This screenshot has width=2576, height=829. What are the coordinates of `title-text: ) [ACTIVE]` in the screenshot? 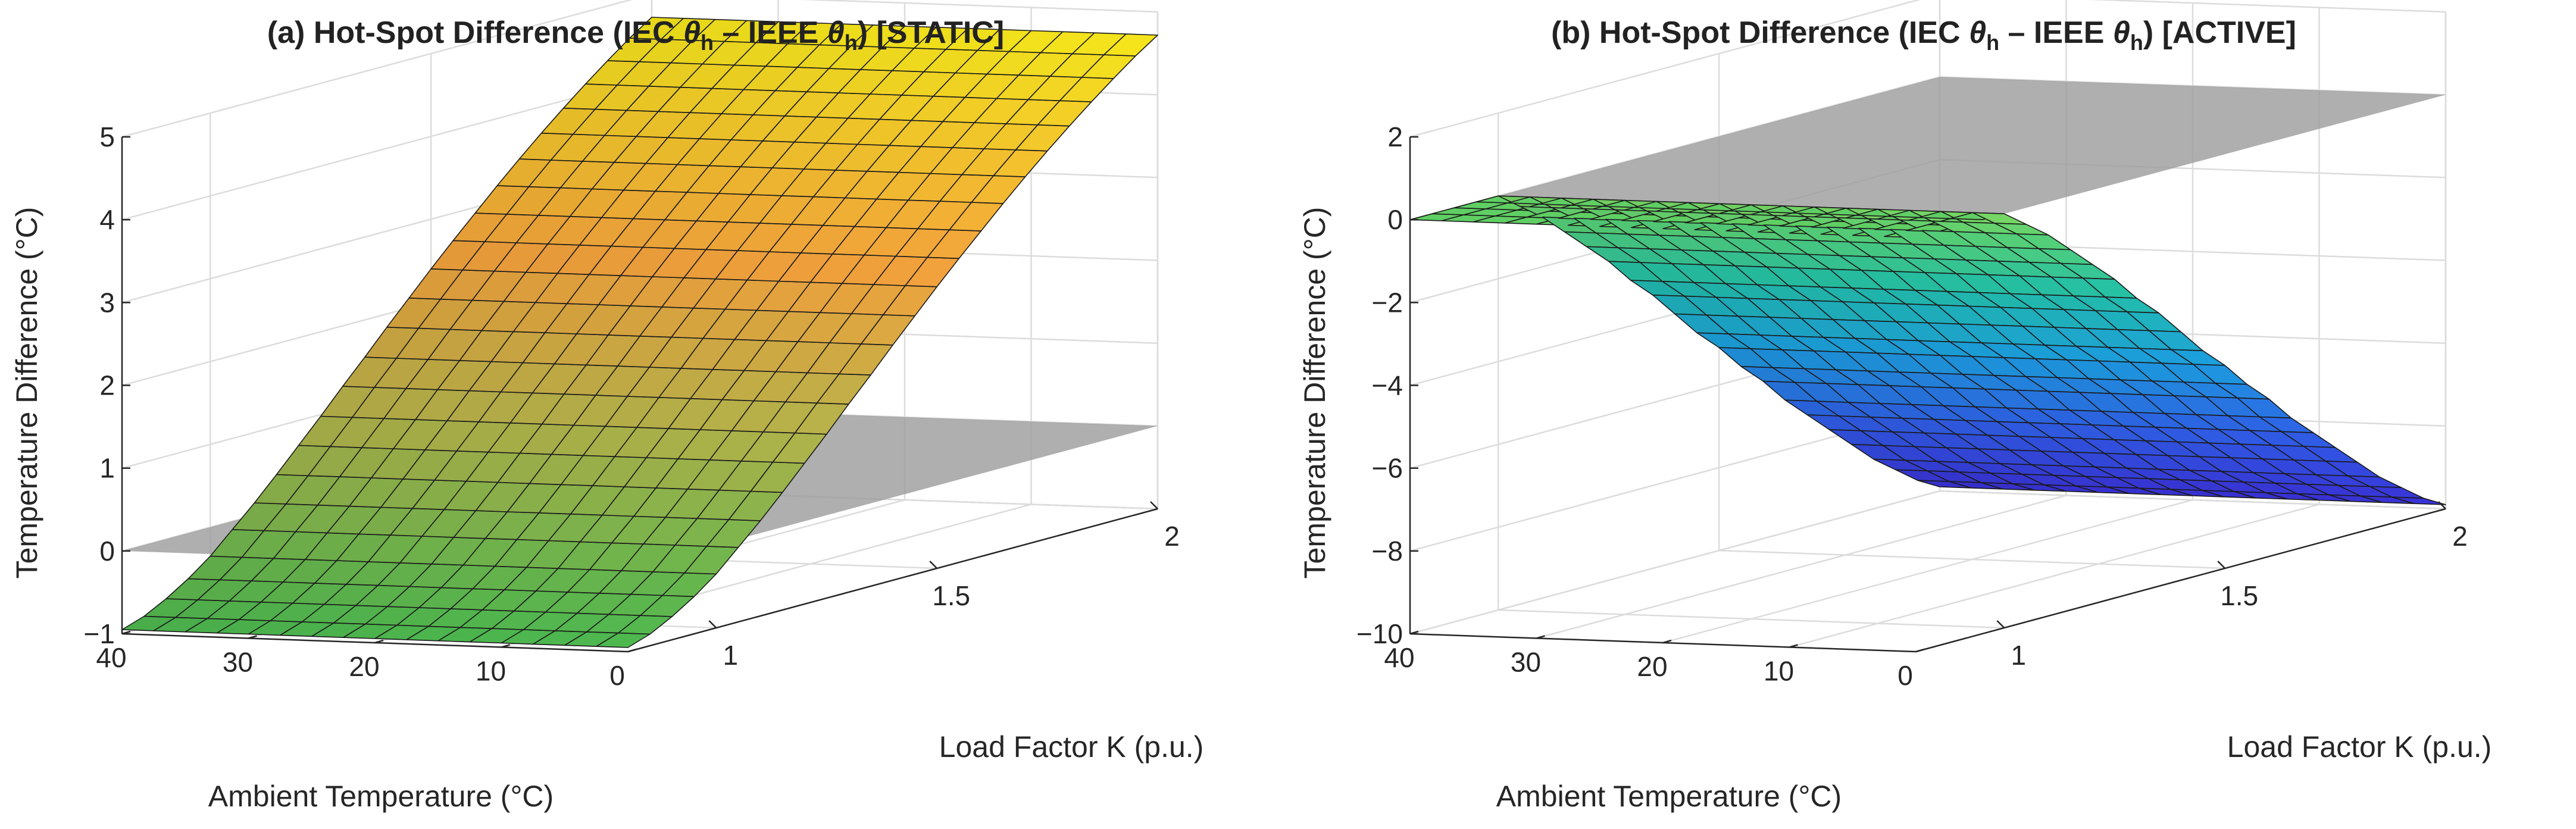 It's located at (2219, 32).